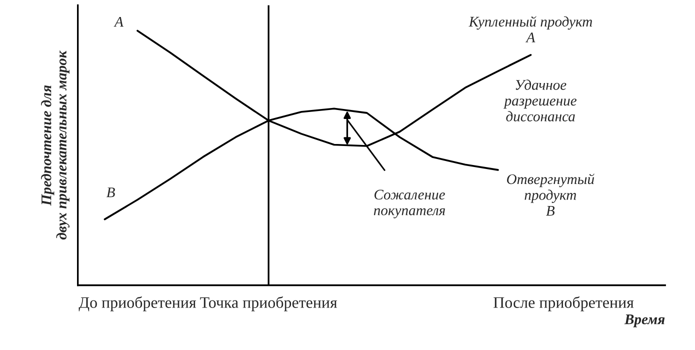 This screenshot has width=695, height=350. I want to click on annotation: Отвергнутый продукт B, so click(550, 195).